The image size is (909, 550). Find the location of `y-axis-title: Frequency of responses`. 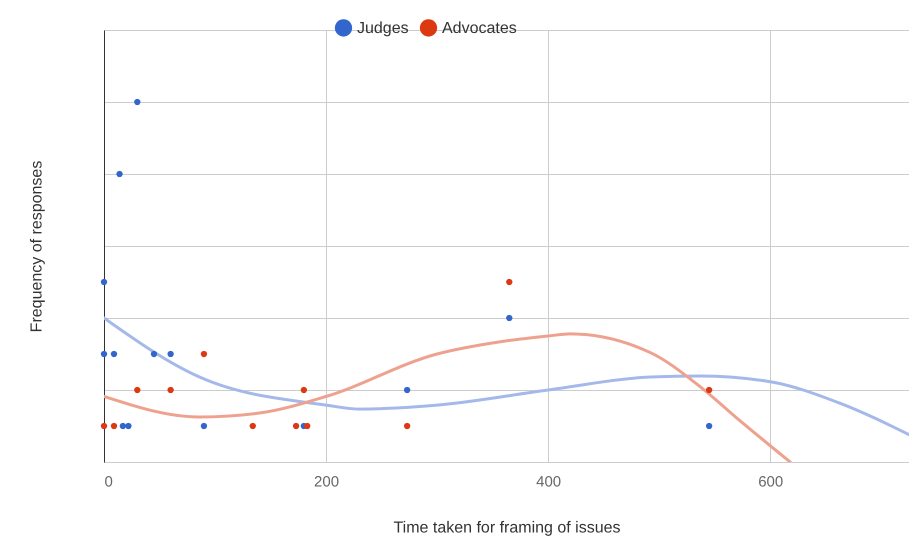

y-axis-title: Frequency of responses is located at coordinates (37, 246).